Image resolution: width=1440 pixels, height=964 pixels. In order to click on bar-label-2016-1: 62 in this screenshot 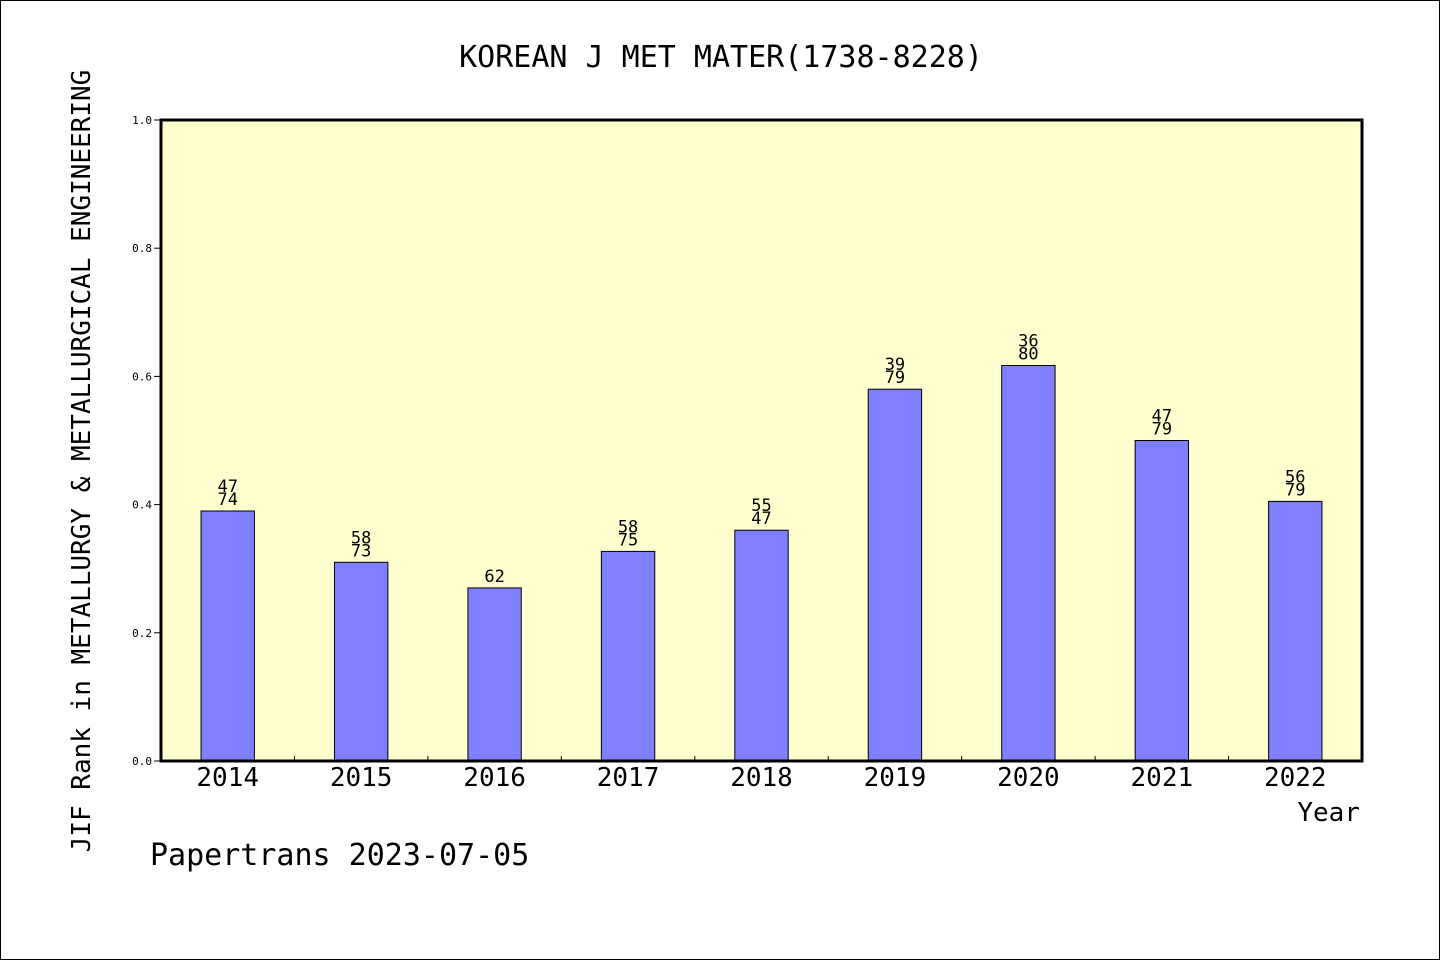, I will do `click(494, 577)`.